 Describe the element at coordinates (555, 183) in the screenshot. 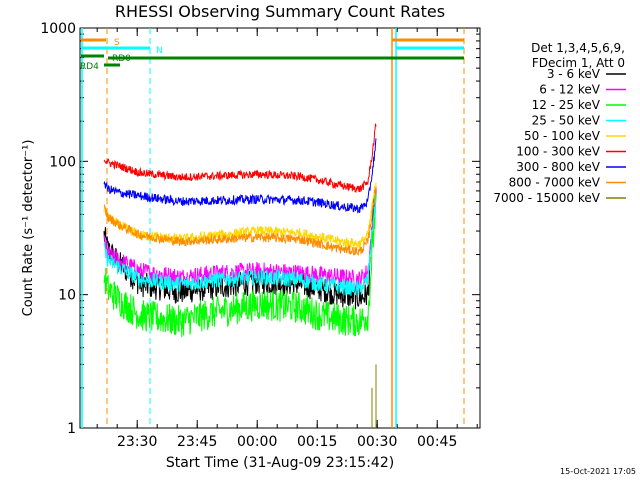

I see `legend-label: 800 - 7000 keV` at that location.